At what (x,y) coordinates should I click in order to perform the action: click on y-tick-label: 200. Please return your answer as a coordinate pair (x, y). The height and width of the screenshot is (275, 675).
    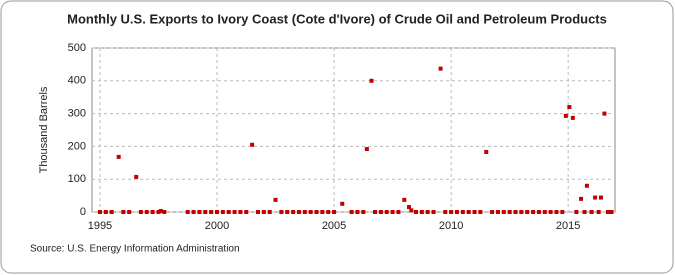
    Looking at the image, I should click on (77, 146).